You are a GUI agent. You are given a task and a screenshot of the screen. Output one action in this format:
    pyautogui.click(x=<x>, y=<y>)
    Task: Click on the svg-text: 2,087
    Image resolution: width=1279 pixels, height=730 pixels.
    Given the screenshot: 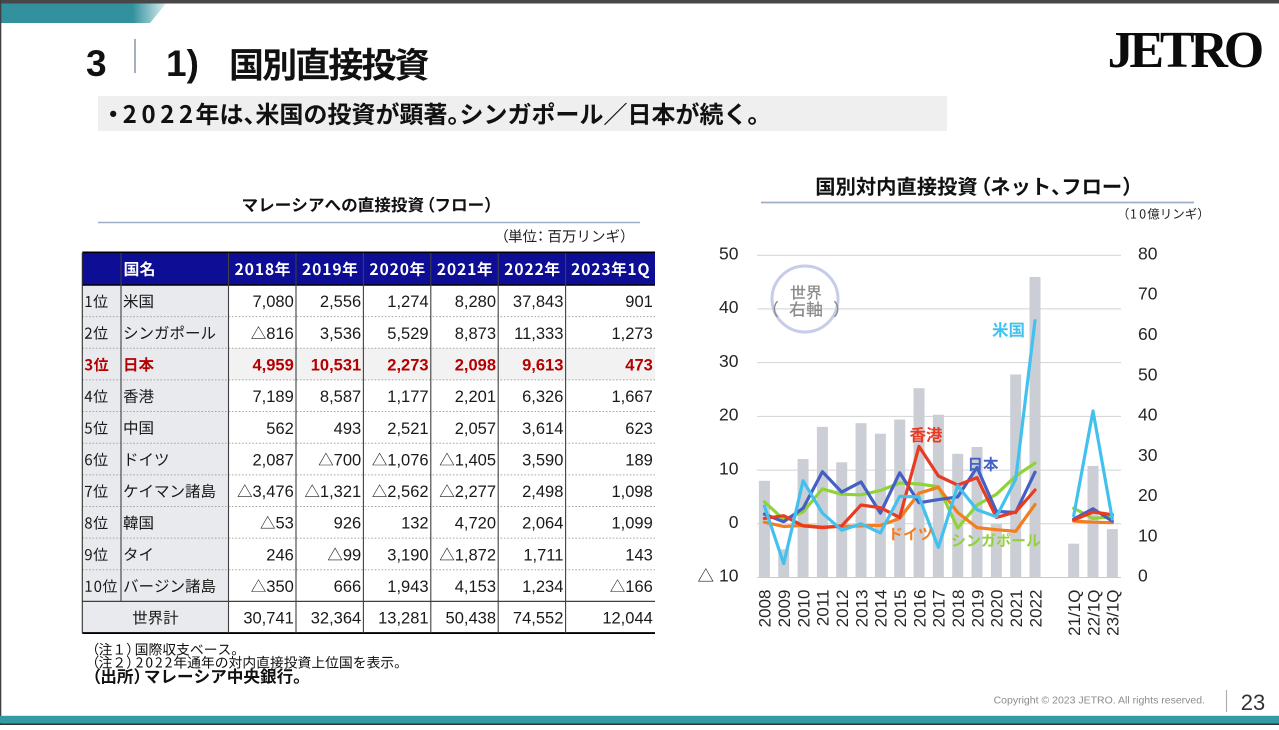 What is the action you would take?
    pyautogui.click(x=273, y=460)
    